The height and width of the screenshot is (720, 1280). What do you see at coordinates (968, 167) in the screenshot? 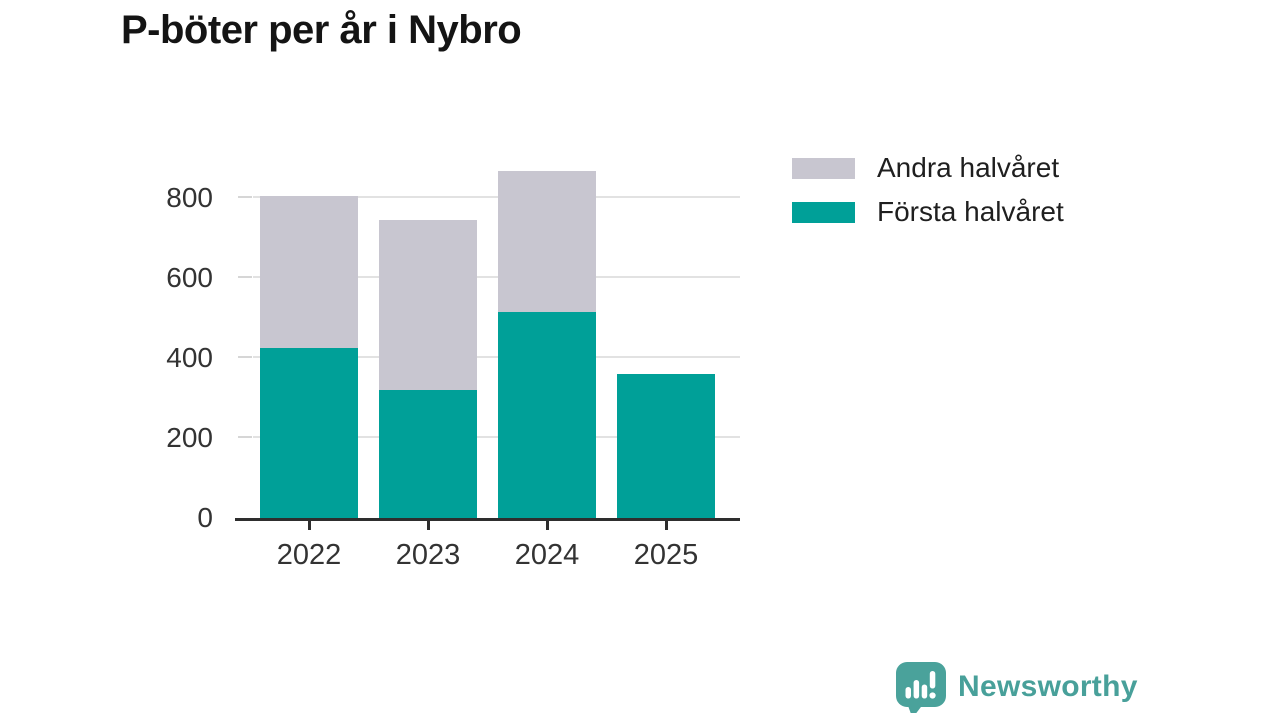
I see `legend-label-andra: Andra halvåret` at bounding box center [968, 167].